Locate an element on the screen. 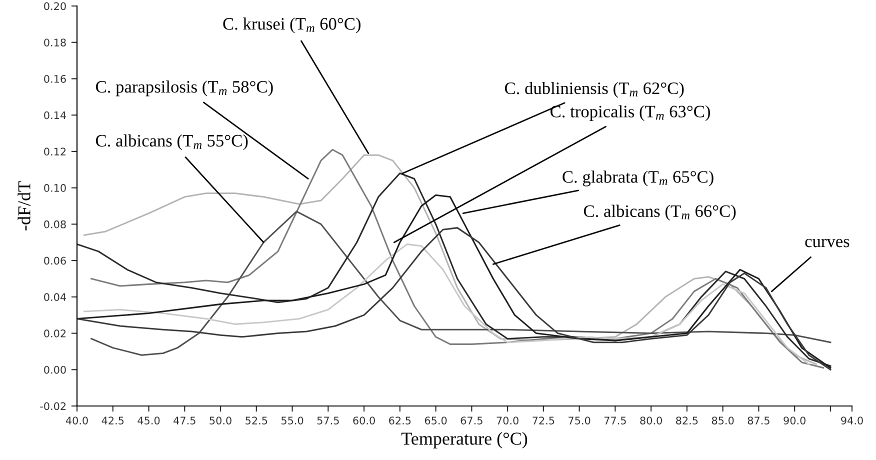 This screenshot has width=876, height=460. y-tick-label: 0.16 is located at coordinates (55, 78).